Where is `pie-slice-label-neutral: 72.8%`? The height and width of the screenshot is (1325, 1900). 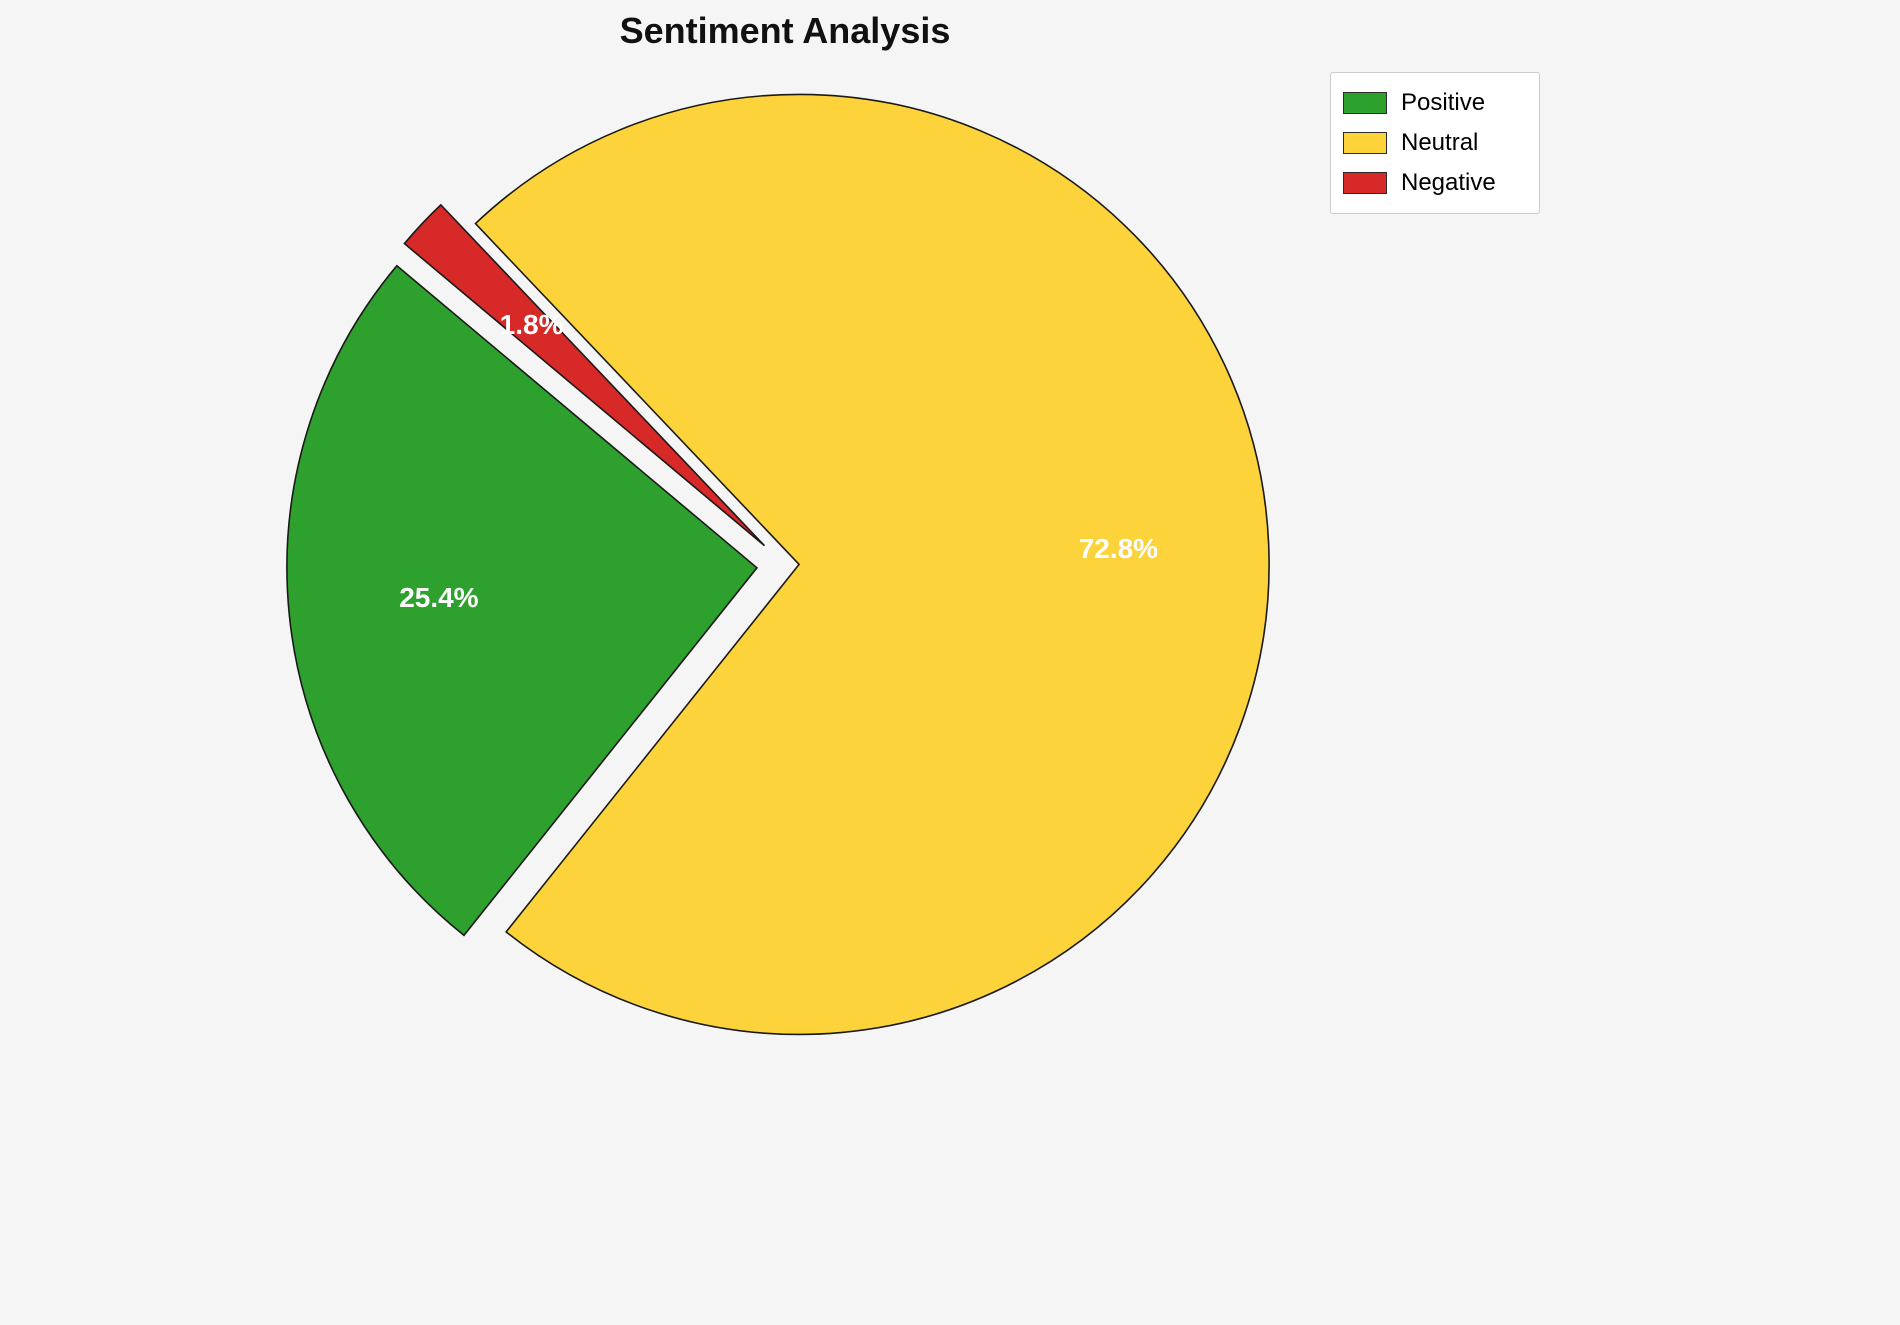 pie-slice-label-neutral: 72.8% is located at coordinates (1118, 548).